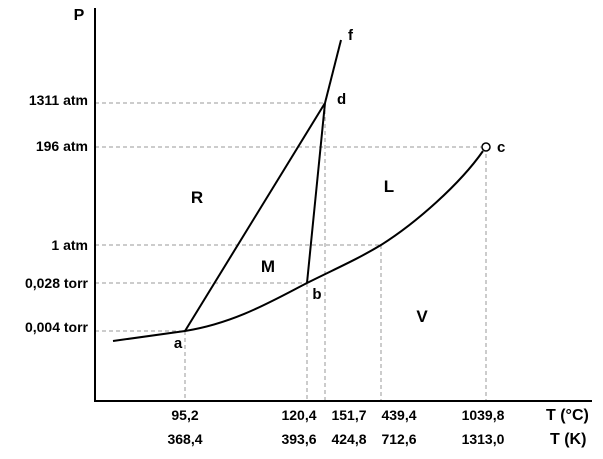 Image resolution: width=603 pixels, height=459 pixels. What do you see at coordinates (184, 415) in the screenshot?
I see `t-tick-c-952: 95,2` at bounding box center [184, 415].